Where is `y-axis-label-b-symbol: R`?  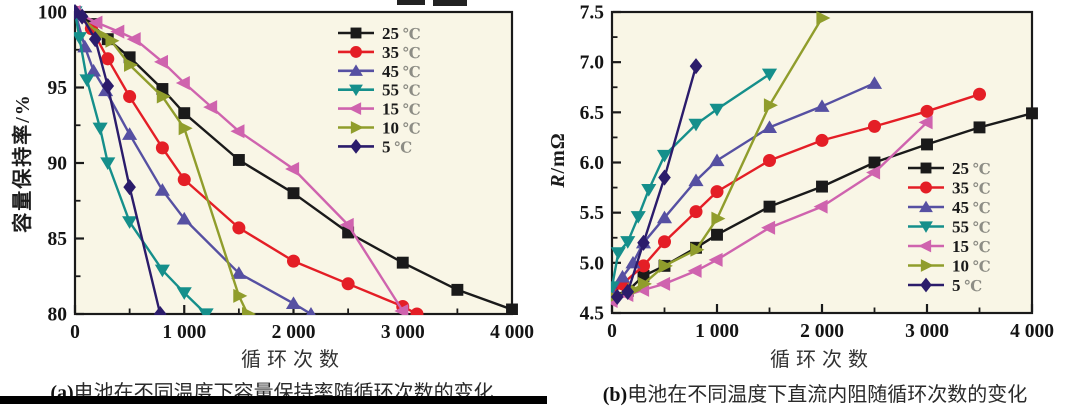 y-axis-label-b-symbol: R is located at coordinates (558, 180).